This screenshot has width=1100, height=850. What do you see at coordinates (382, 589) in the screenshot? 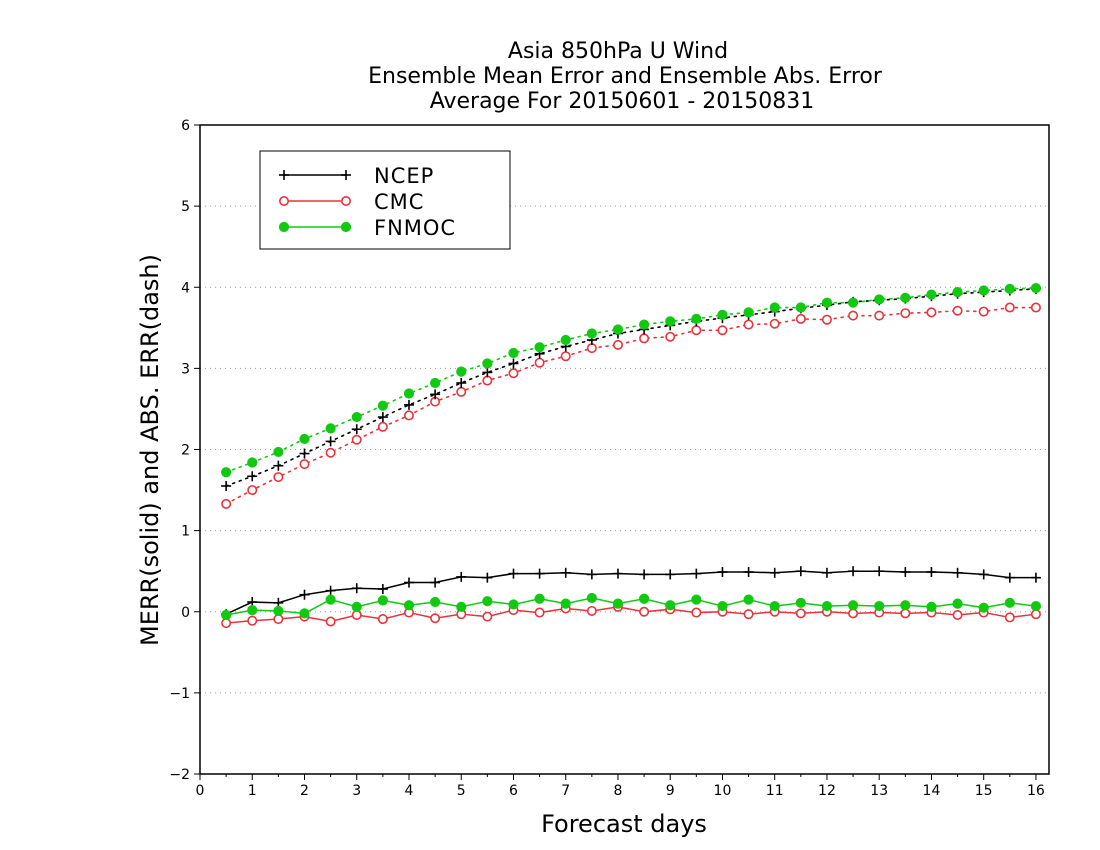
I see `ncep-point-mean-3.5` at bounding box center [382, 589].